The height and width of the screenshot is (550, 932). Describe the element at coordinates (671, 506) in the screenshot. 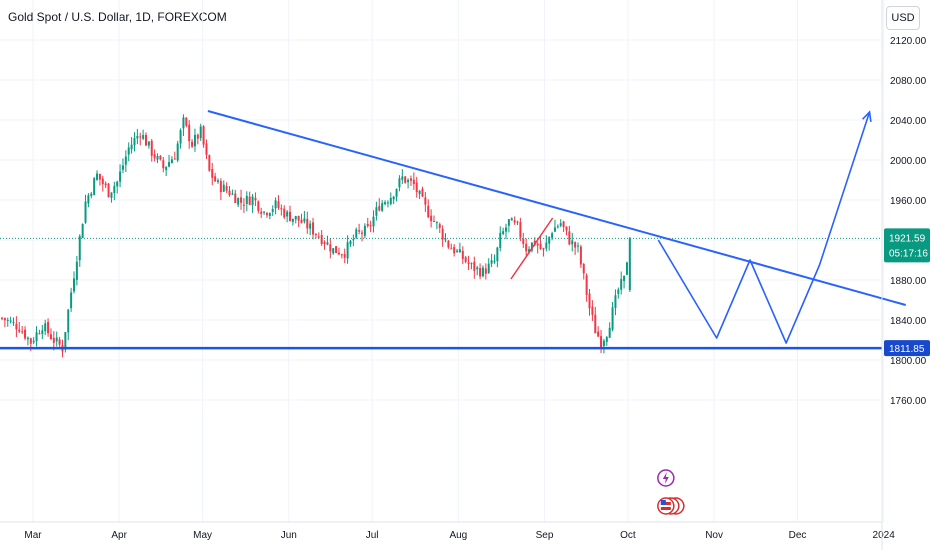

I see `economic-events-flag-icon` at that location.